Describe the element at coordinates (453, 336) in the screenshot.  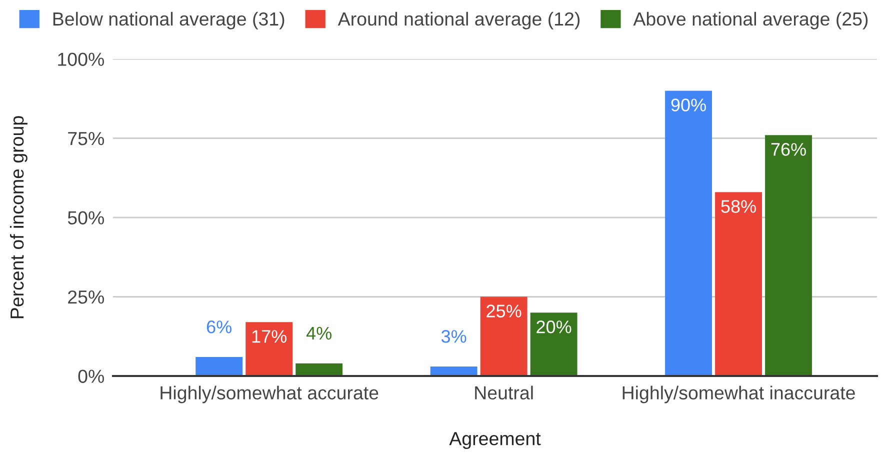
I see `data-label: 3%` at that location.